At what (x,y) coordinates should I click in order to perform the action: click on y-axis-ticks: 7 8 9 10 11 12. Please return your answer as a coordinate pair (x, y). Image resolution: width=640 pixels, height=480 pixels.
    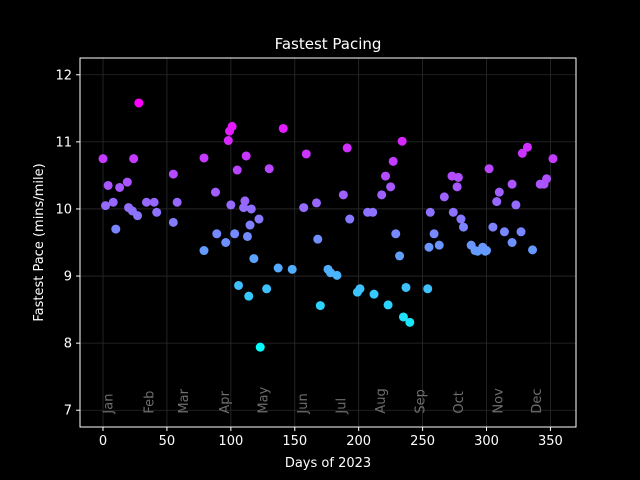
    Looking at the image, I should click on (67, 243).